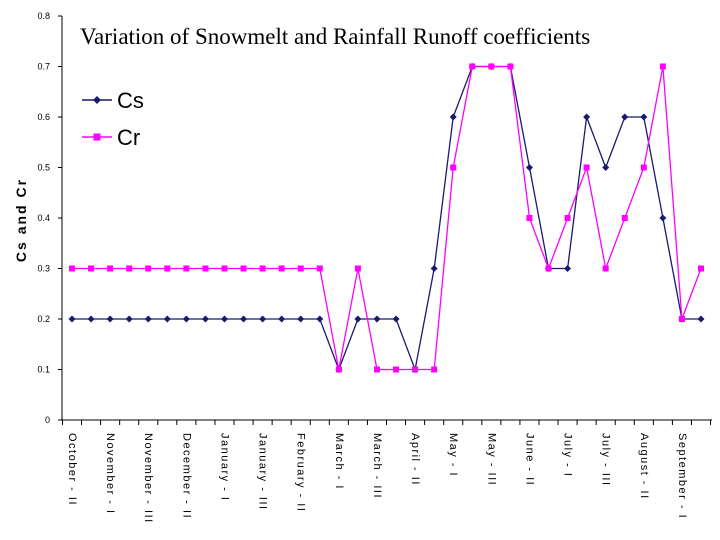 This screenshot has height=540, width=720. What do you see at coordinates (130, 100) in the screenshot?
I see `legend-label-cs: Cs` at bounding box center [130, 100].